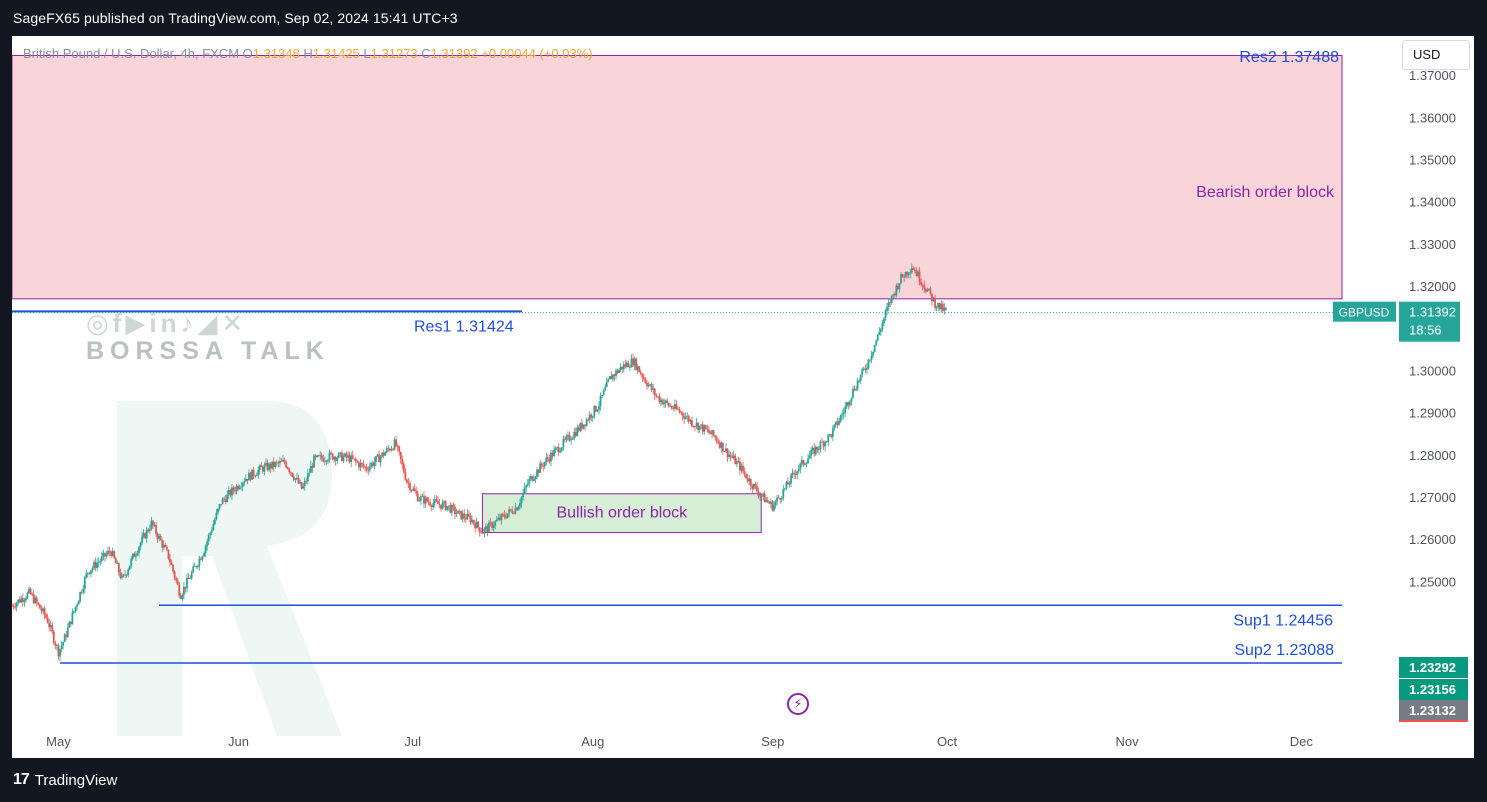 The width and height of the screenshot is (1487, 802). What do you see at coordinates (1436, 55) in the screenshot?
I see `currency-button: USD` at bounding box center [1436, 55].